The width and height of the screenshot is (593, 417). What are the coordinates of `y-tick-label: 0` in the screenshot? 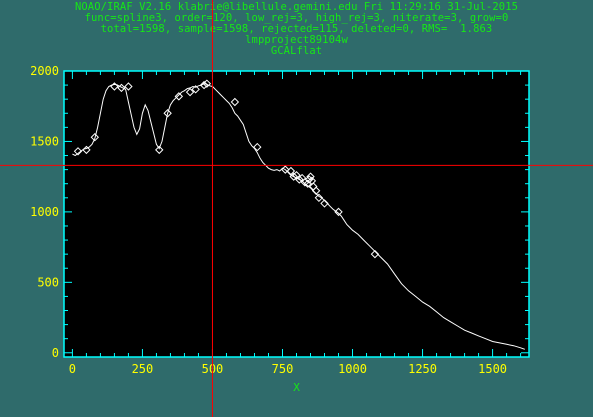 It's located at (55, 353).